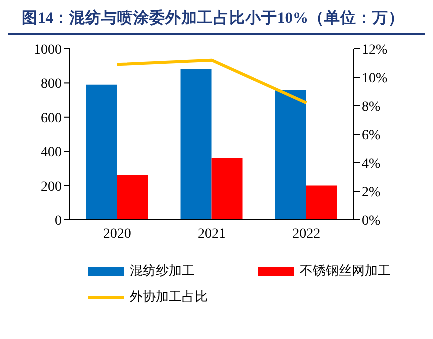  I want to click on x-tick-label: 2020, so click(117, 234).